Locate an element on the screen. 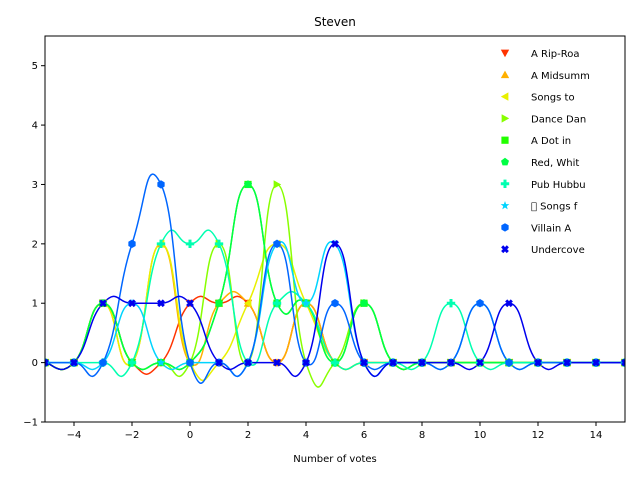 This screenshot has height=480, width=640. legend-label: Villain A is located at coordinates (551, 228).